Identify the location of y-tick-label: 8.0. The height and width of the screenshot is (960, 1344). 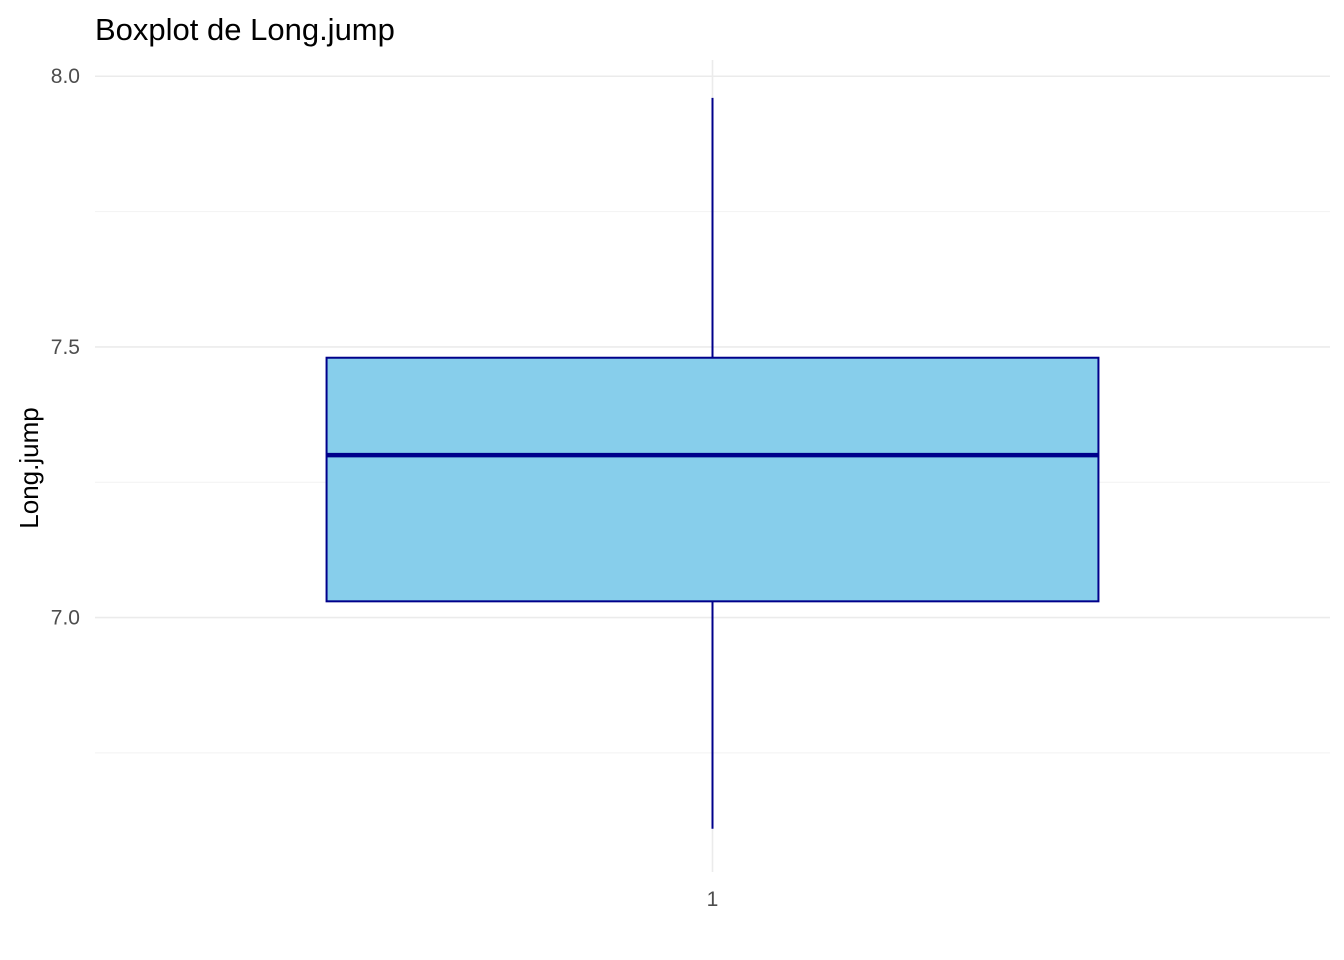
(65, 76).